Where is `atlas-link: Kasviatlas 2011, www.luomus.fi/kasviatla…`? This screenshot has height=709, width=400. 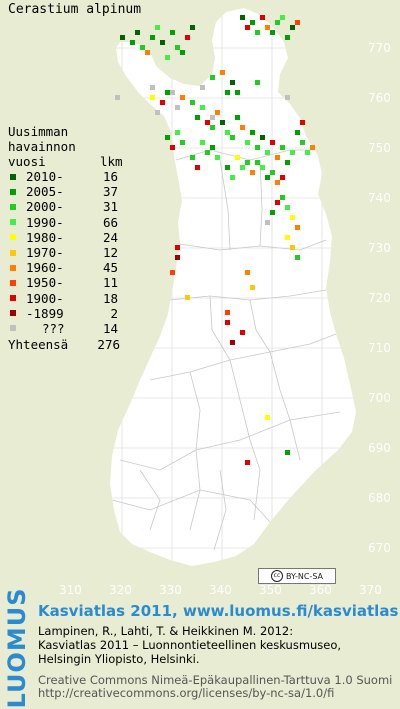 atlas-link: Kasviatlas 2011, www.luomus.fi/kasviatla… is located at coordinates (218, 611).